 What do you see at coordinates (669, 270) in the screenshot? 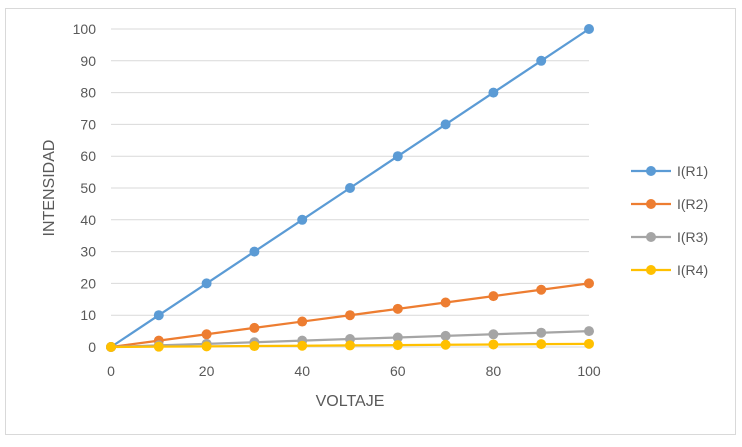
I see `legend-item: I(R4)` at bounding box center [669, 270].